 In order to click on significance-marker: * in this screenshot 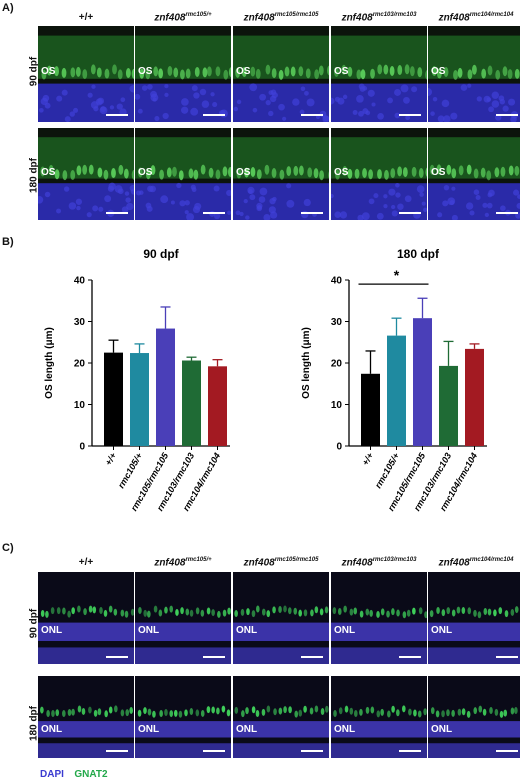, I will do `click(397, 275)`.